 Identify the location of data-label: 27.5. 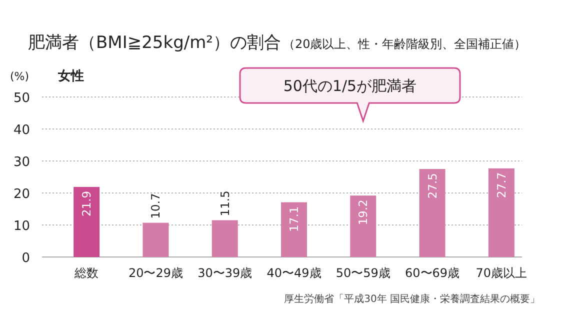
(432, 186).